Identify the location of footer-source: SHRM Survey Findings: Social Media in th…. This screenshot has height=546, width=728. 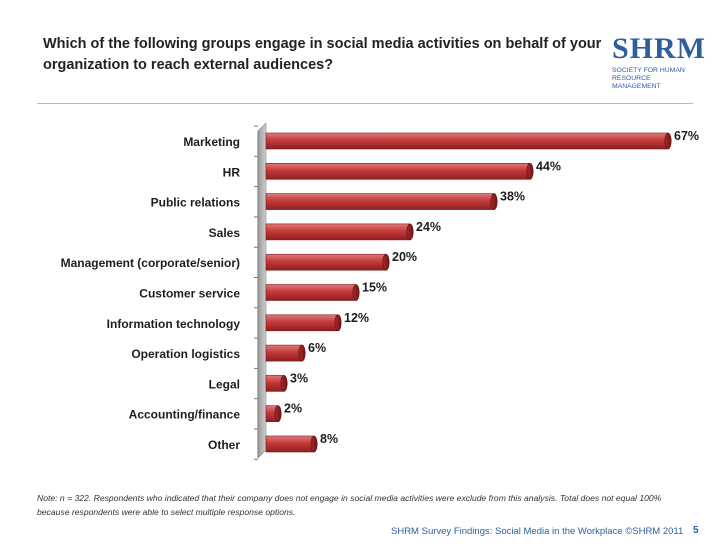
(537, 531).